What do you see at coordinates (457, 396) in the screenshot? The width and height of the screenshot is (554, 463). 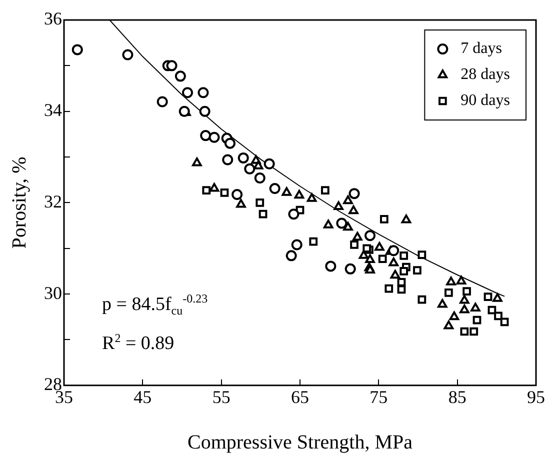 I see `x-tick-label: 85` at bounding box center [457, 396].